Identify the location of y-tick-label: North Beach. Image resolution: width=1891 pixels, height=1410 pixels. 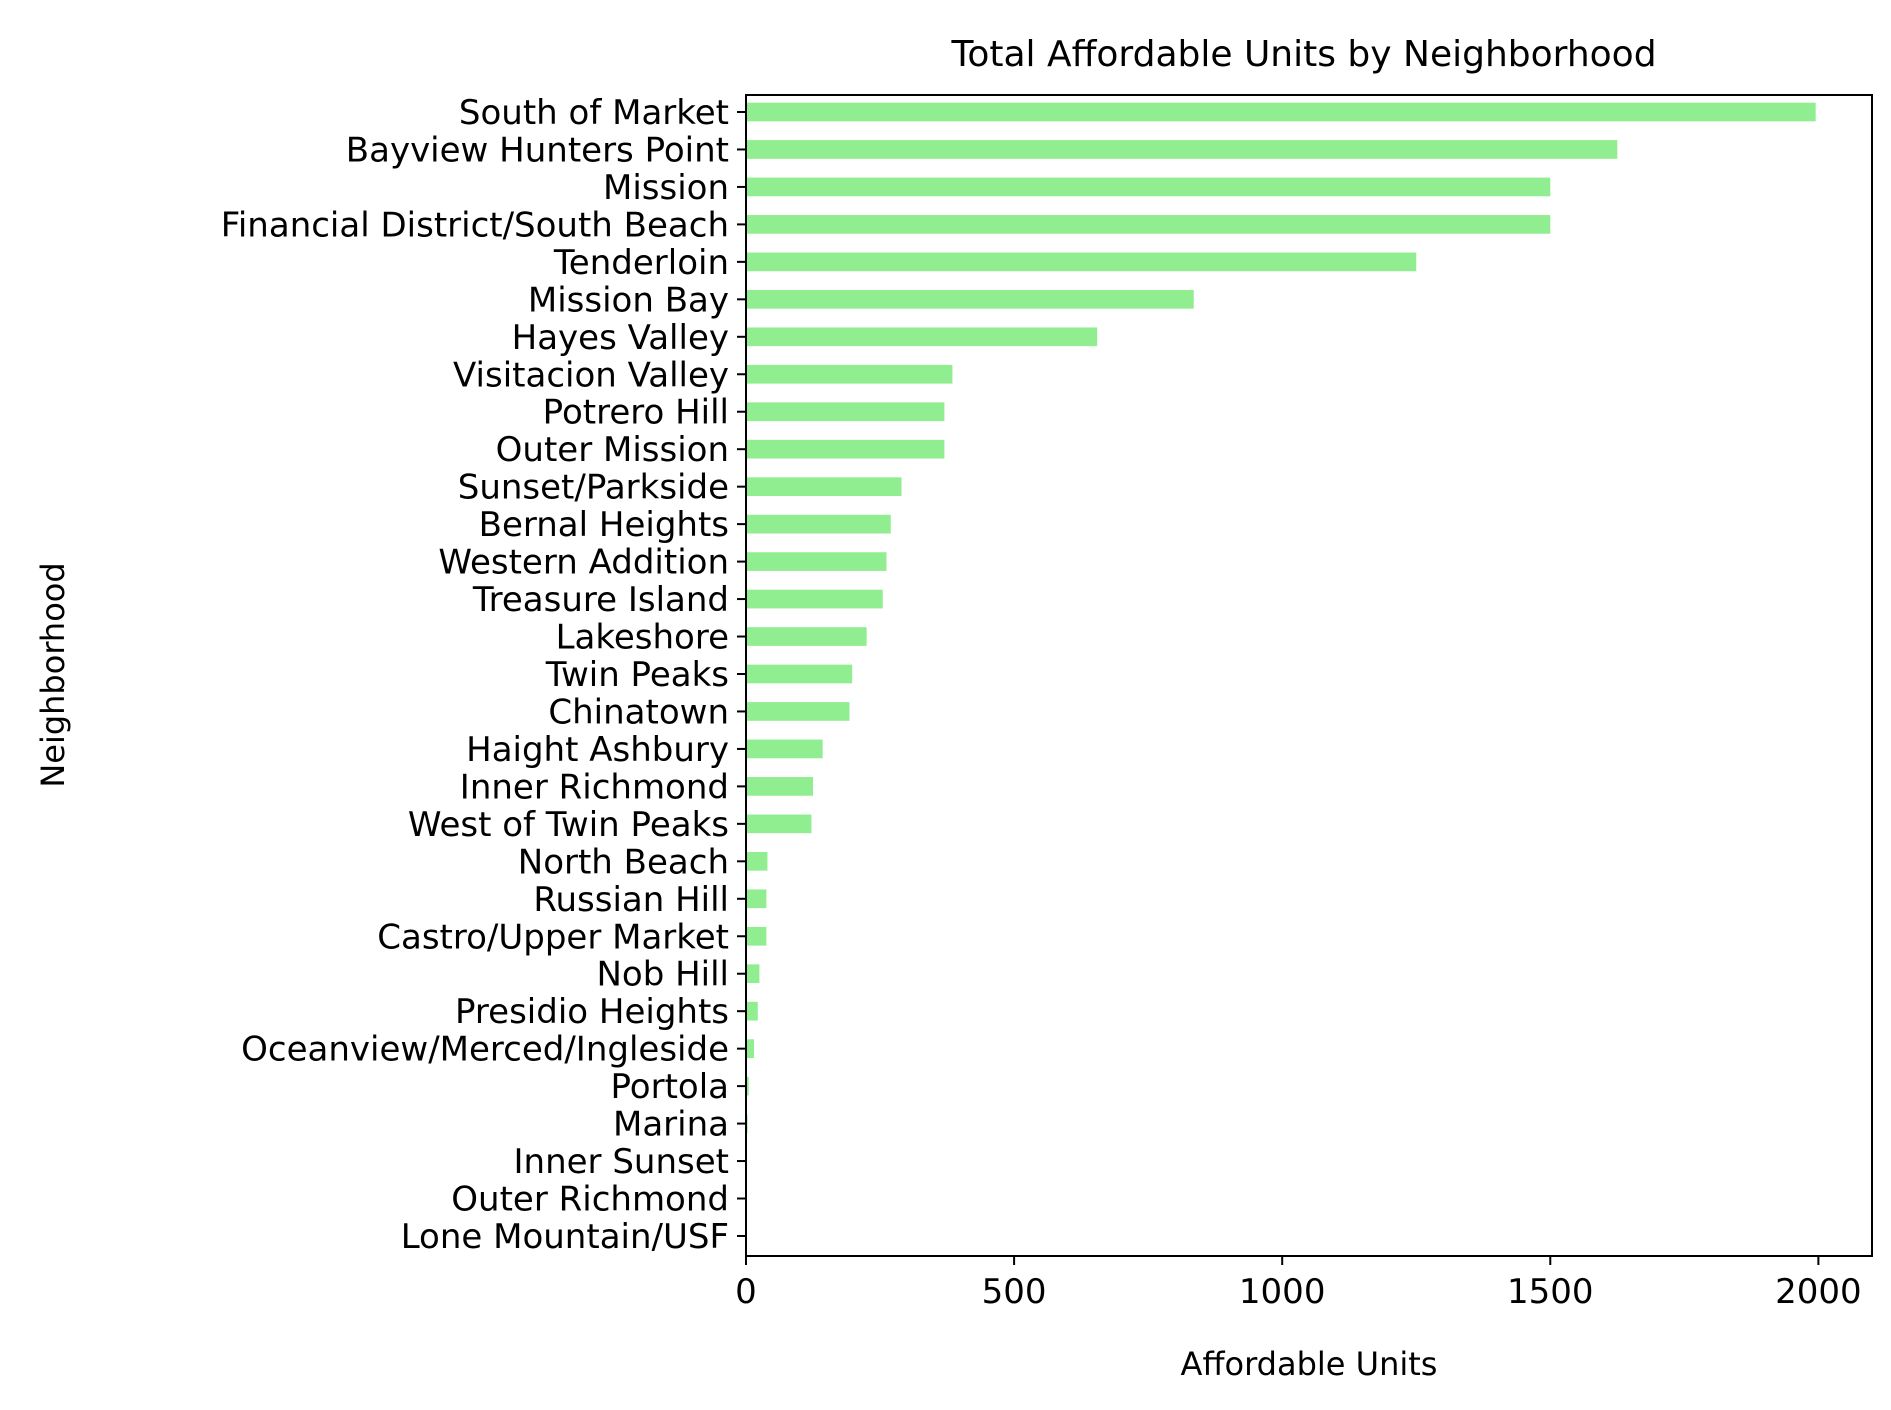
(623, 862).